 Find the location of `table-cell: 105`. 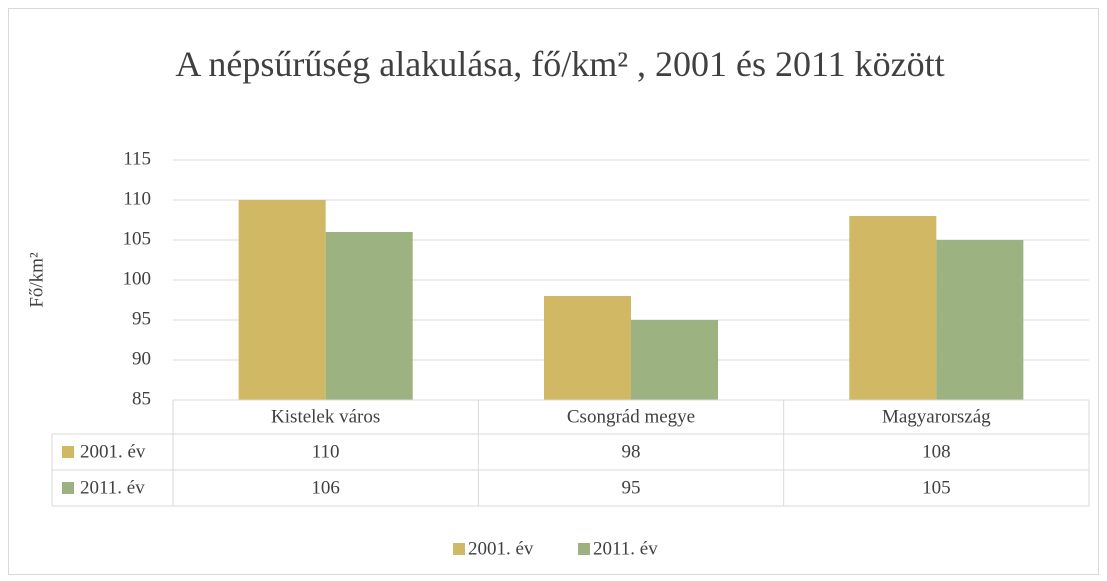

table-cell: 105 is located at coordinates (936, 487).